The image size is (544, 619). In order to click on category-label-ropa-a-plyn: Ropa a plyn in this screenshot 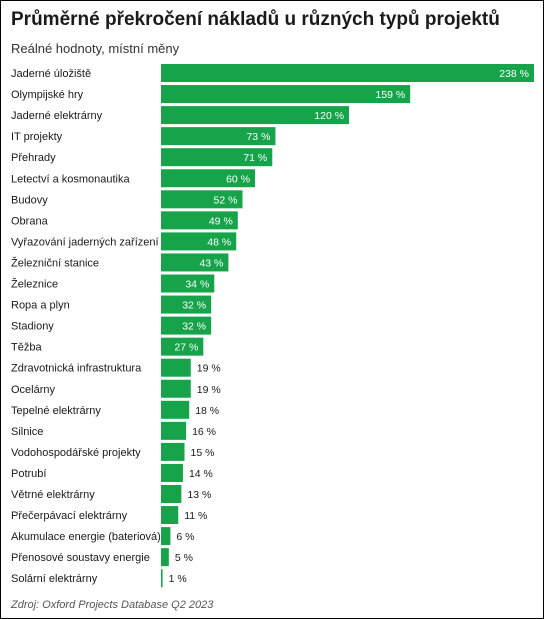, I will do `click(40, 306)`.